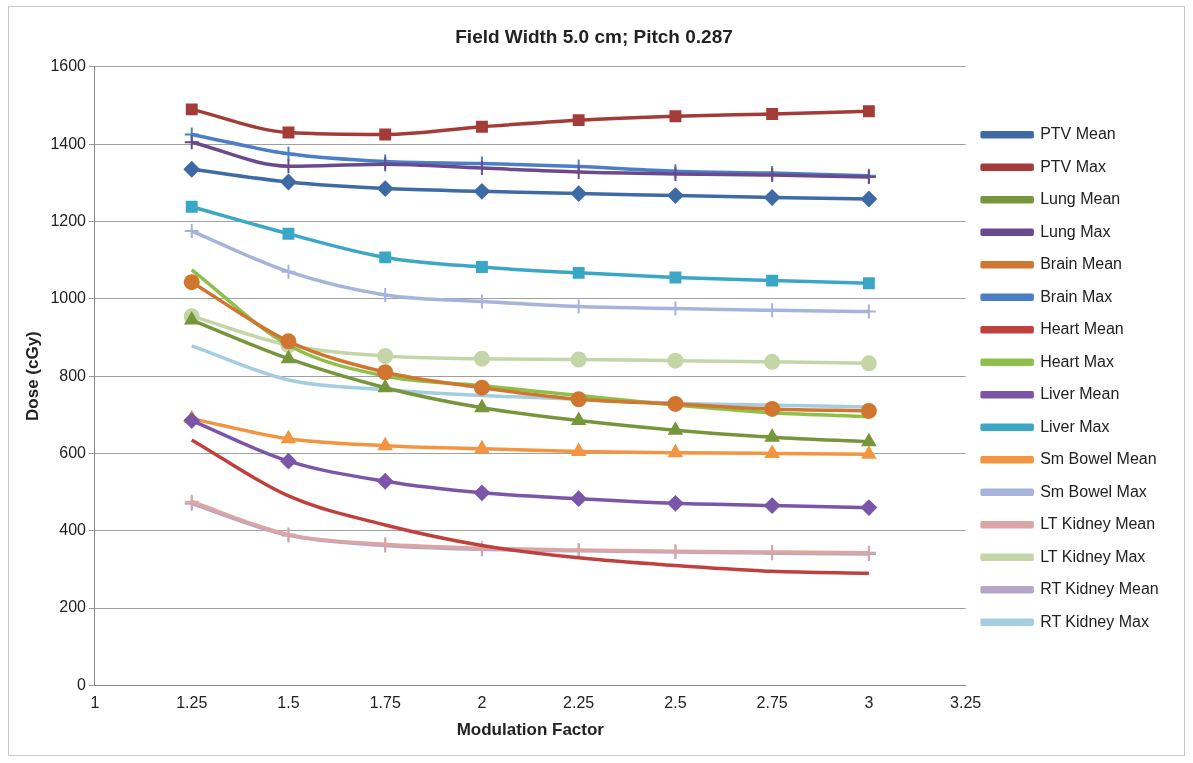 The height and width of the screenshot is (763, 1193). Describe the element at coordinates (288, 703) in the screenshot. I see `x-tick-label: 1.5` at that location.